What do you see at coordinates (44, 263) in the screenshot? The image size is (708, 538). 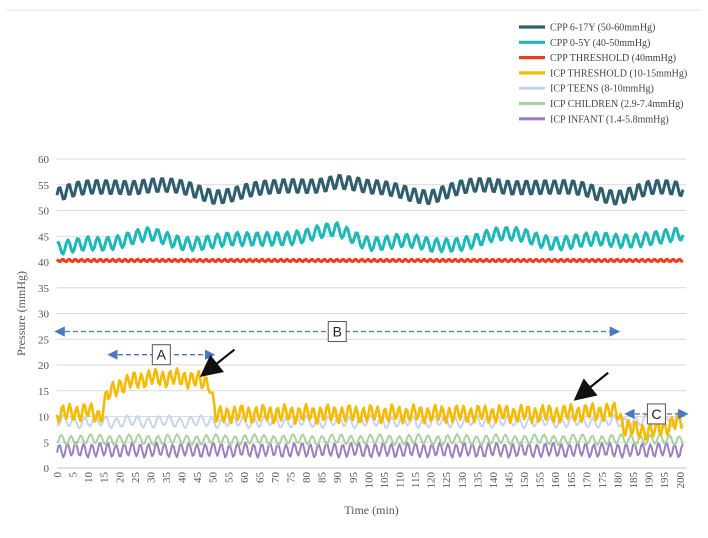 I see `y-tick-label: 40` at bounding box center [44, 263].